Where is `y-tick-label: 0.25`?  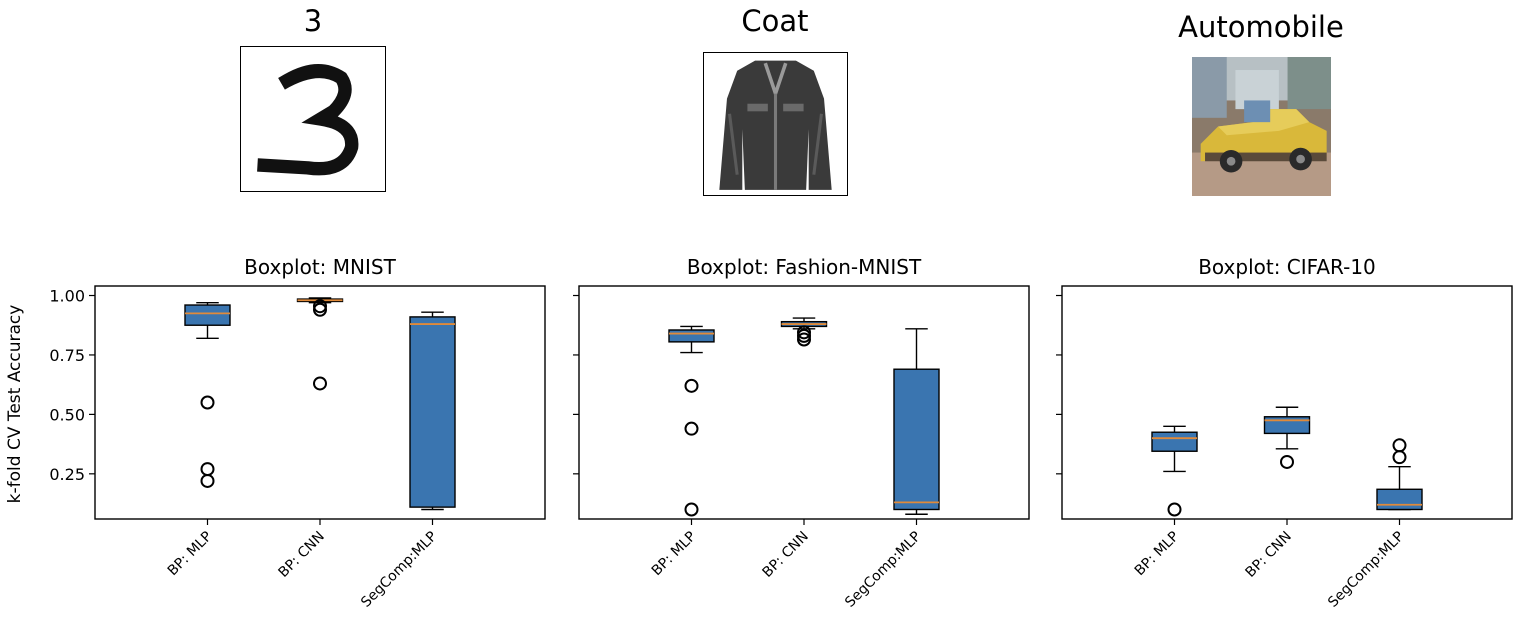
y-tick-label: 0.25 is located at coordinates (67, 474).